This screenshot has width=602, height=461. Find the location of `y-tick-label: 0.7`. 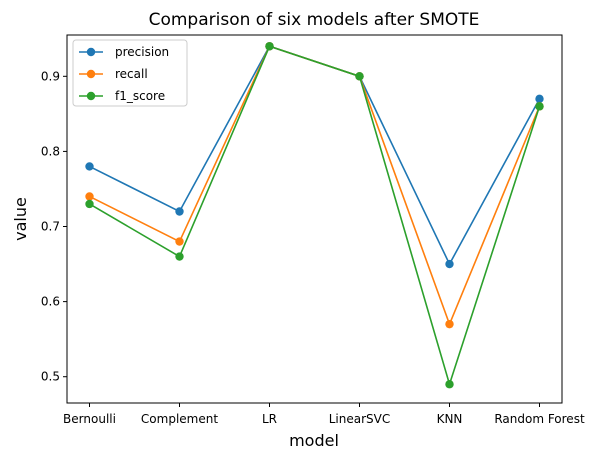

y-tick-label: 0.7 is located at coordinates (50, 227).